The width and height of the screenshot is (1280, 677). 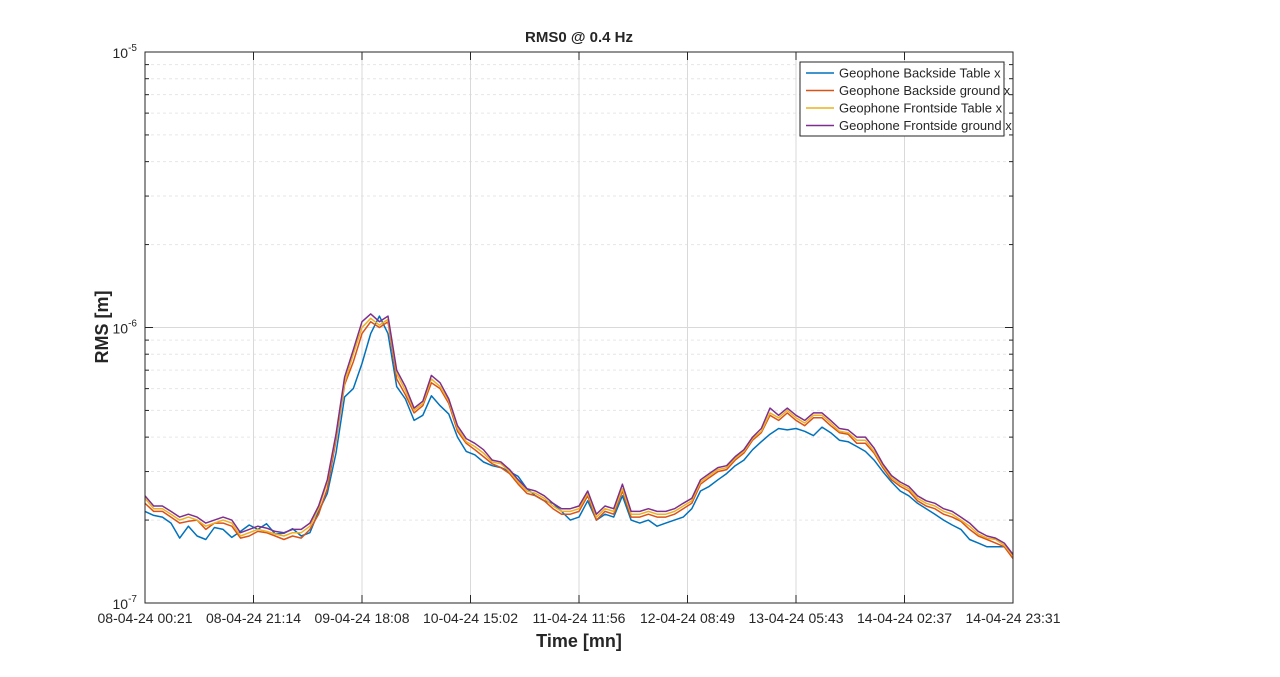 I want to click on legend-entry-2: Geophone Backside ground x, so click(x=925, y=90).